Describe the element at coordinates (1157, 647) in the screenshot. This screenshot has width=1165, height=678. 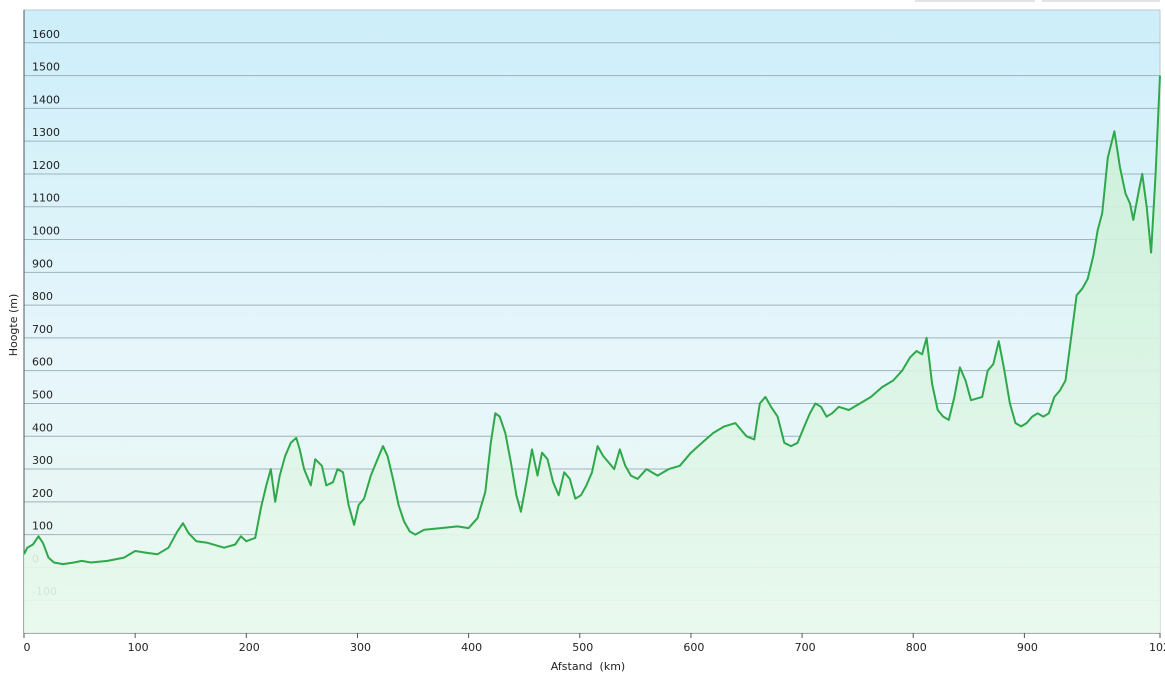
I see `x-tick-label: 1022` at that location.